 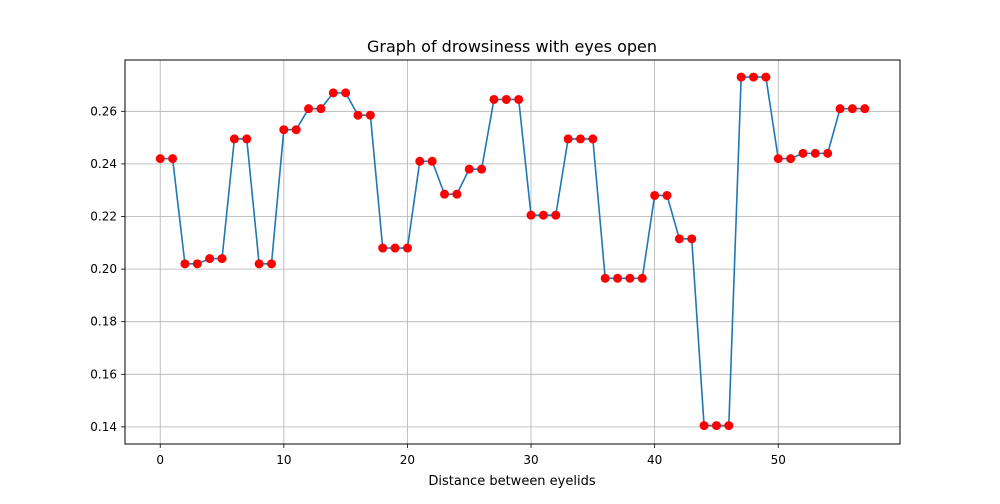 What do you see at coordinates (530, 460) in the screenshot?
I see `x-tick-label: 30` at bounding box center [530, 460].